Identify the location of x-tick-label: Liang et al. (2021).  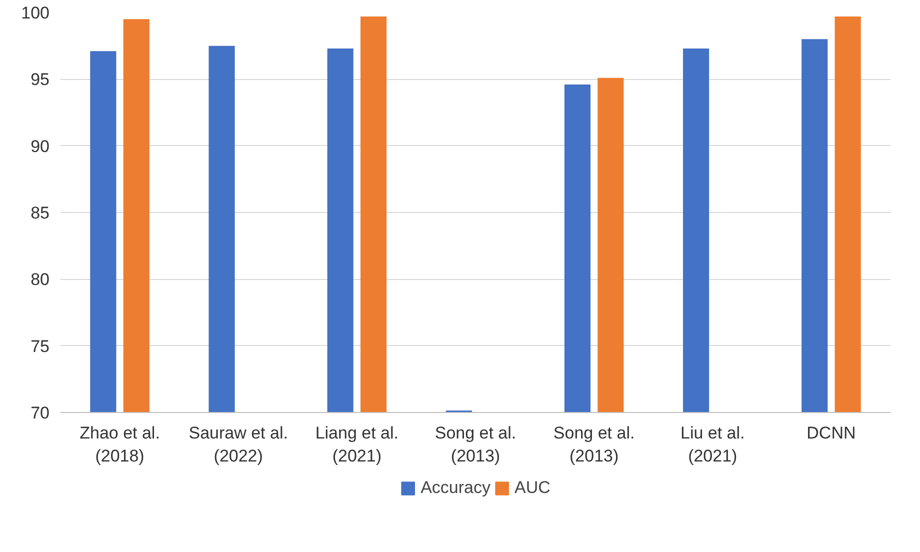
(357, 445).